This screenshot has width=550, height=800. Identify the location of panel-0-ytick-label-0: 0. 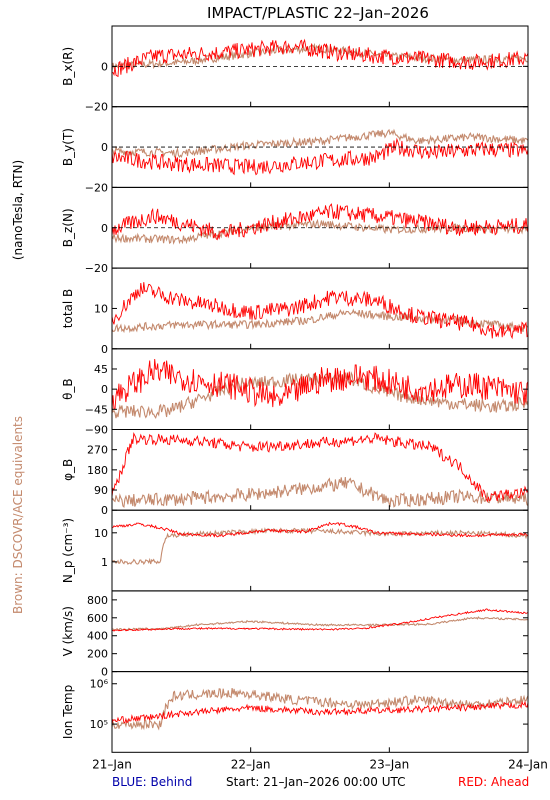
(104, 66).